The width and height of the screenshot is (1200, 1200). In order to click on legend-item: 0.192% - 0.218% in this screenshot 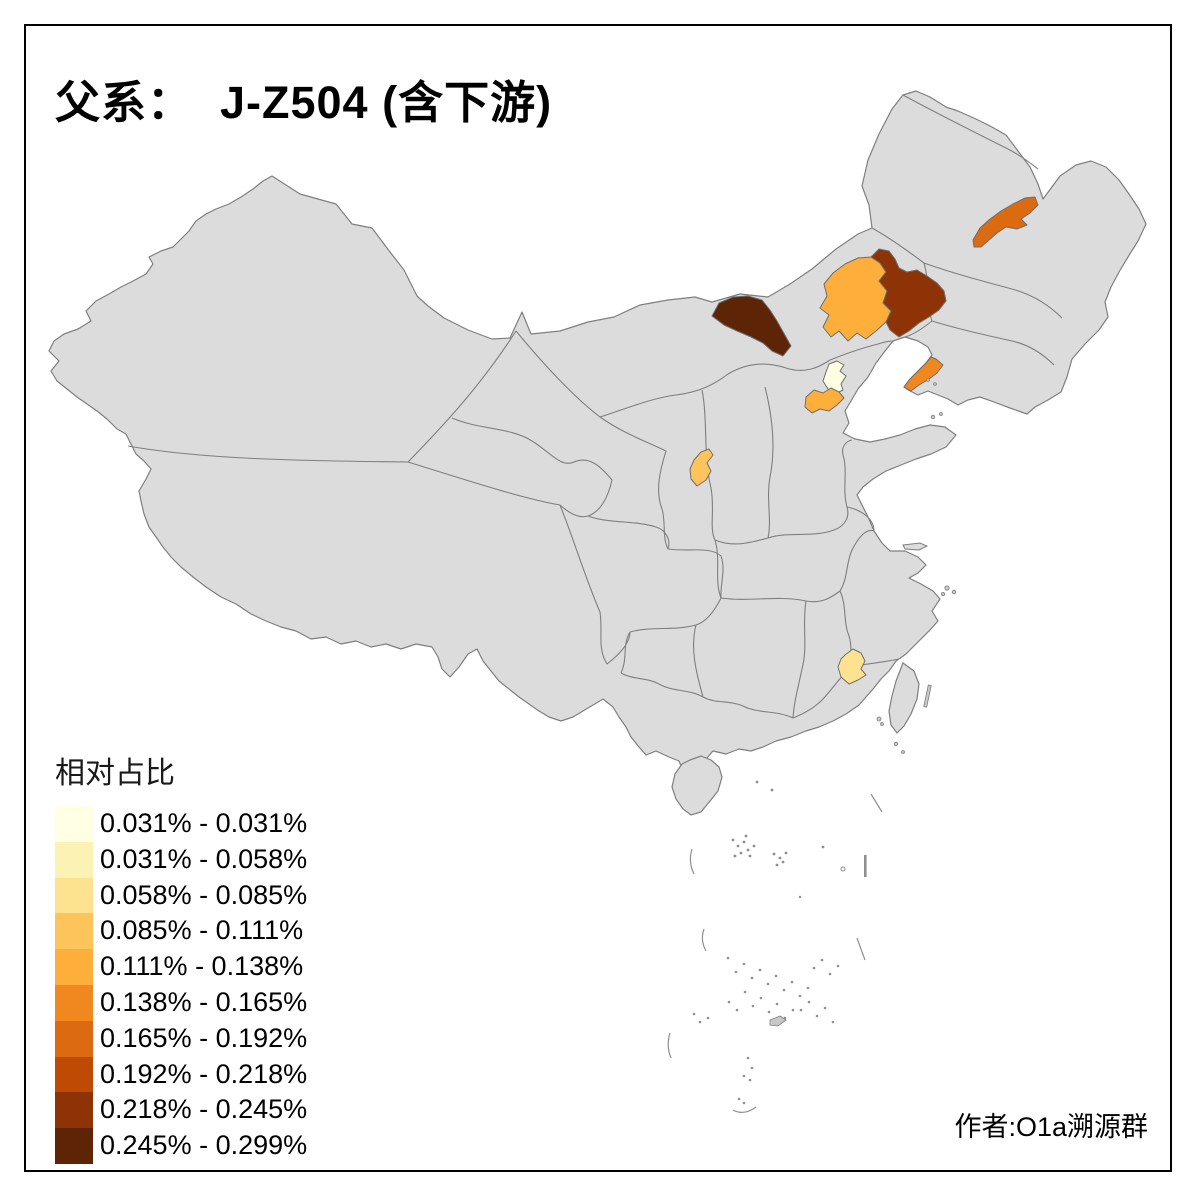, I will do `click(181, 1074)`.